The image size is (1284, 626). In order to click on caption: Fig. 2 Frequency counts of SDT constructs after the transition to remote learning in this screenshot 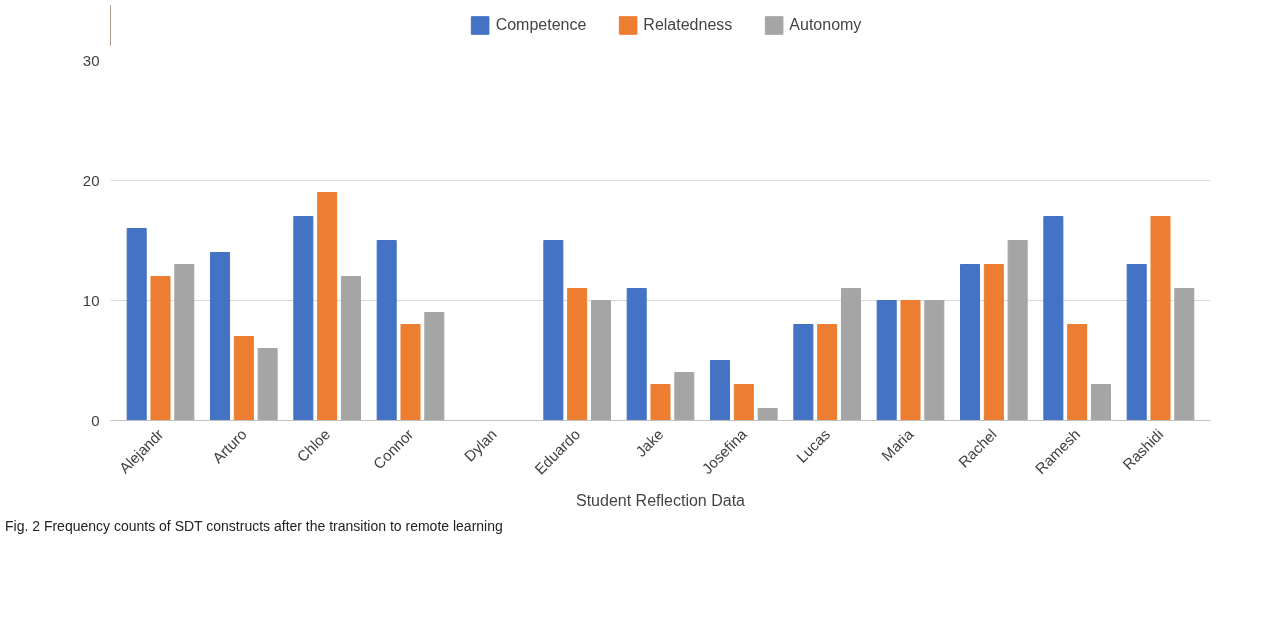, I will do `click(254, 526)`.